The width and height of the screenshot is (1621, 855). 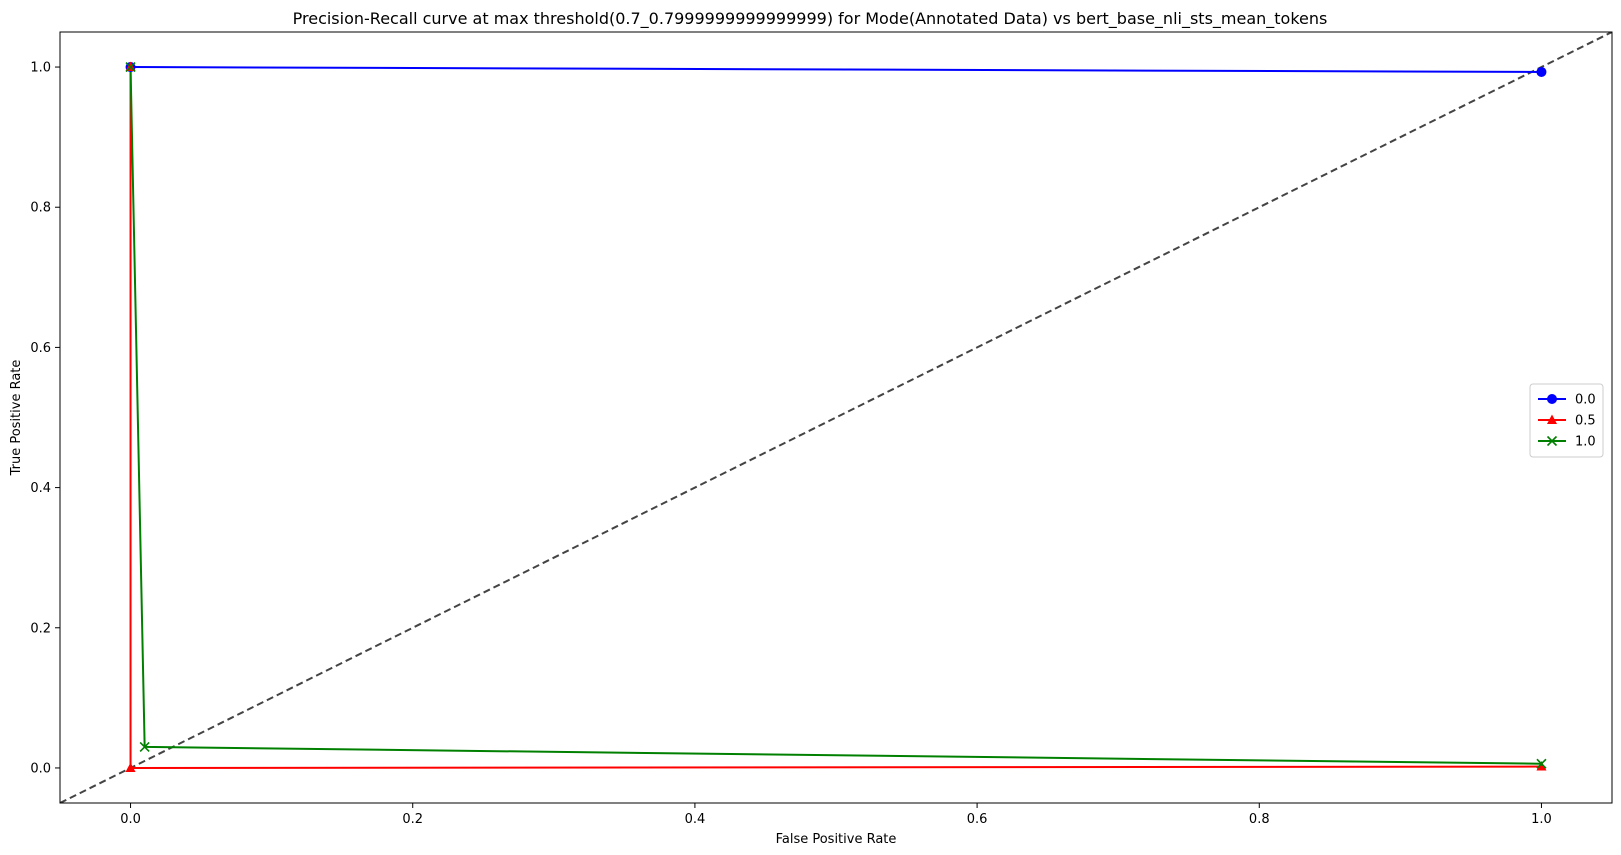 I want to click on y-axis-label: True Positive Rate, so click(x=16, y=418).